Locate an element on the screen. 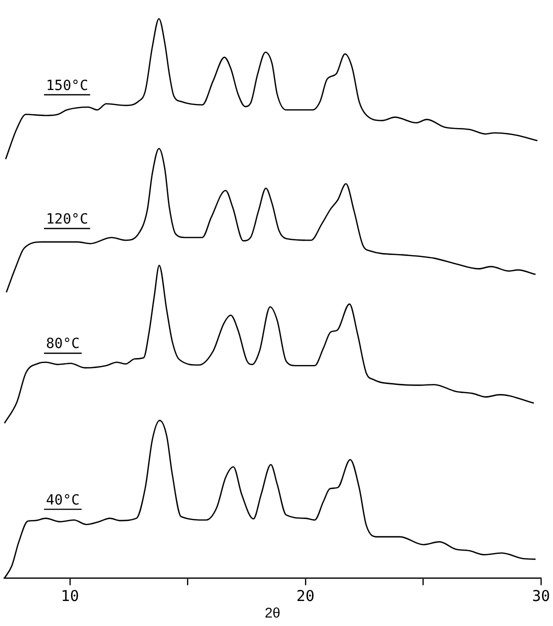 The image size is (553, 626). series-label: 150°C is located at coordinates (67, 86).